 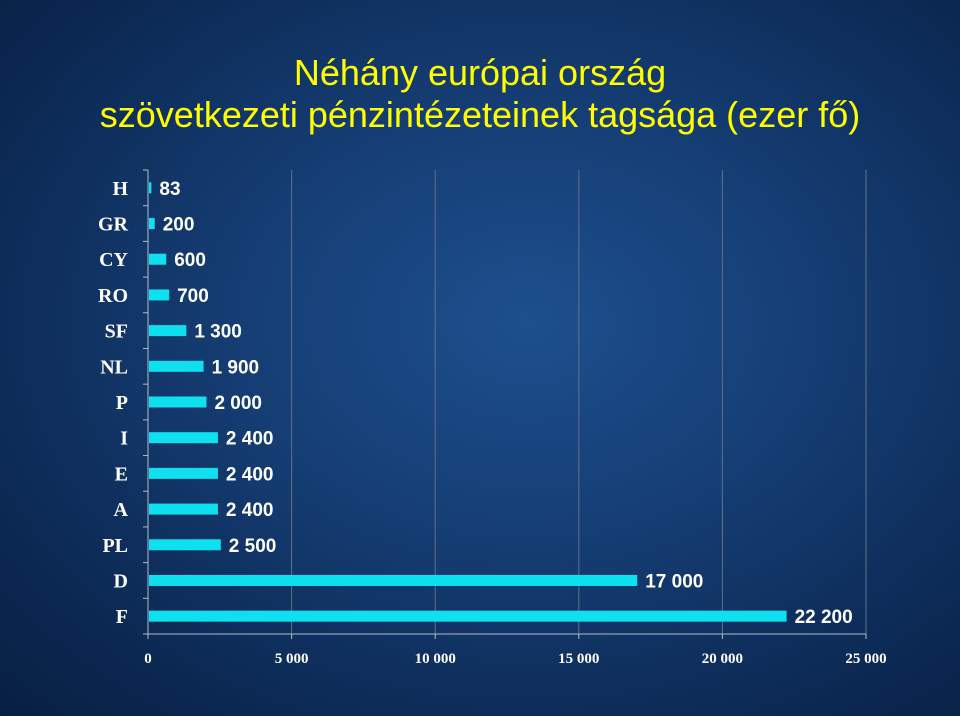 What do you see at coordinates (218, 332) in the screenshot?
I see `value-label: 1 300` at bounding box center [218, 332].